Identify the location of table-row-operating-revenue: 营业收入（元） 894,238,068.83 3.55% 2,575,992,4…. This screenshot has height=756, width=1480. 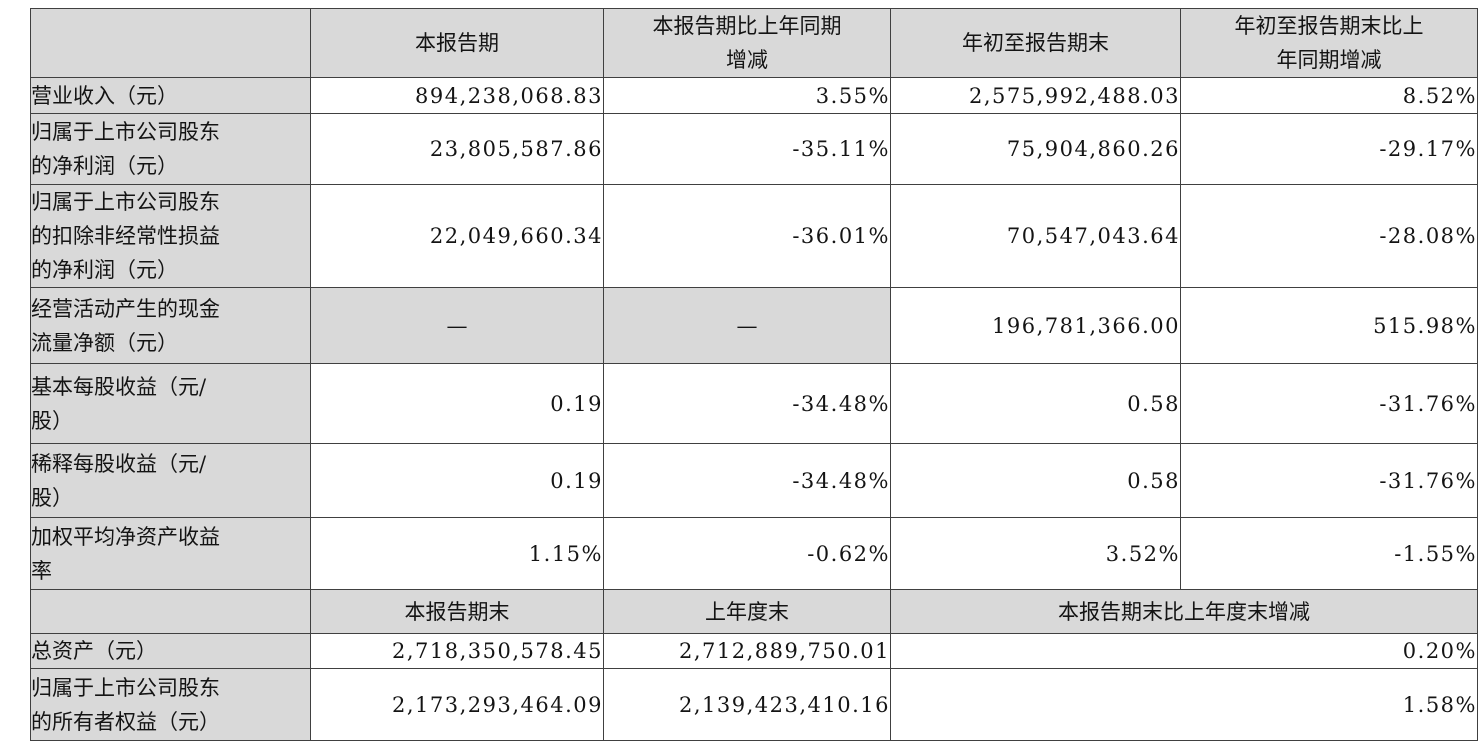
(754, 95).